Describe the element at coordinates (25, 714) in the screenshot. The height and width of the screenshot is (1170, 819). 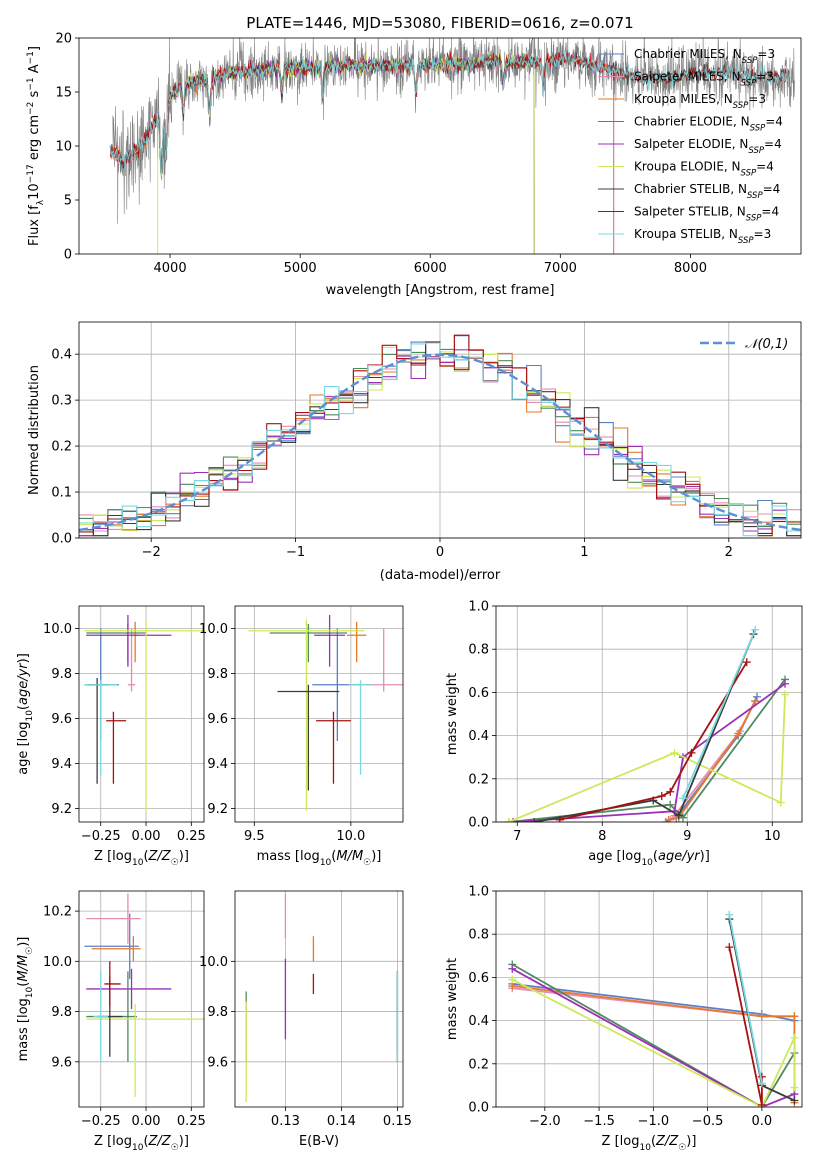
I see `y-axis-label: age [log10(age/yr)]` at that location.